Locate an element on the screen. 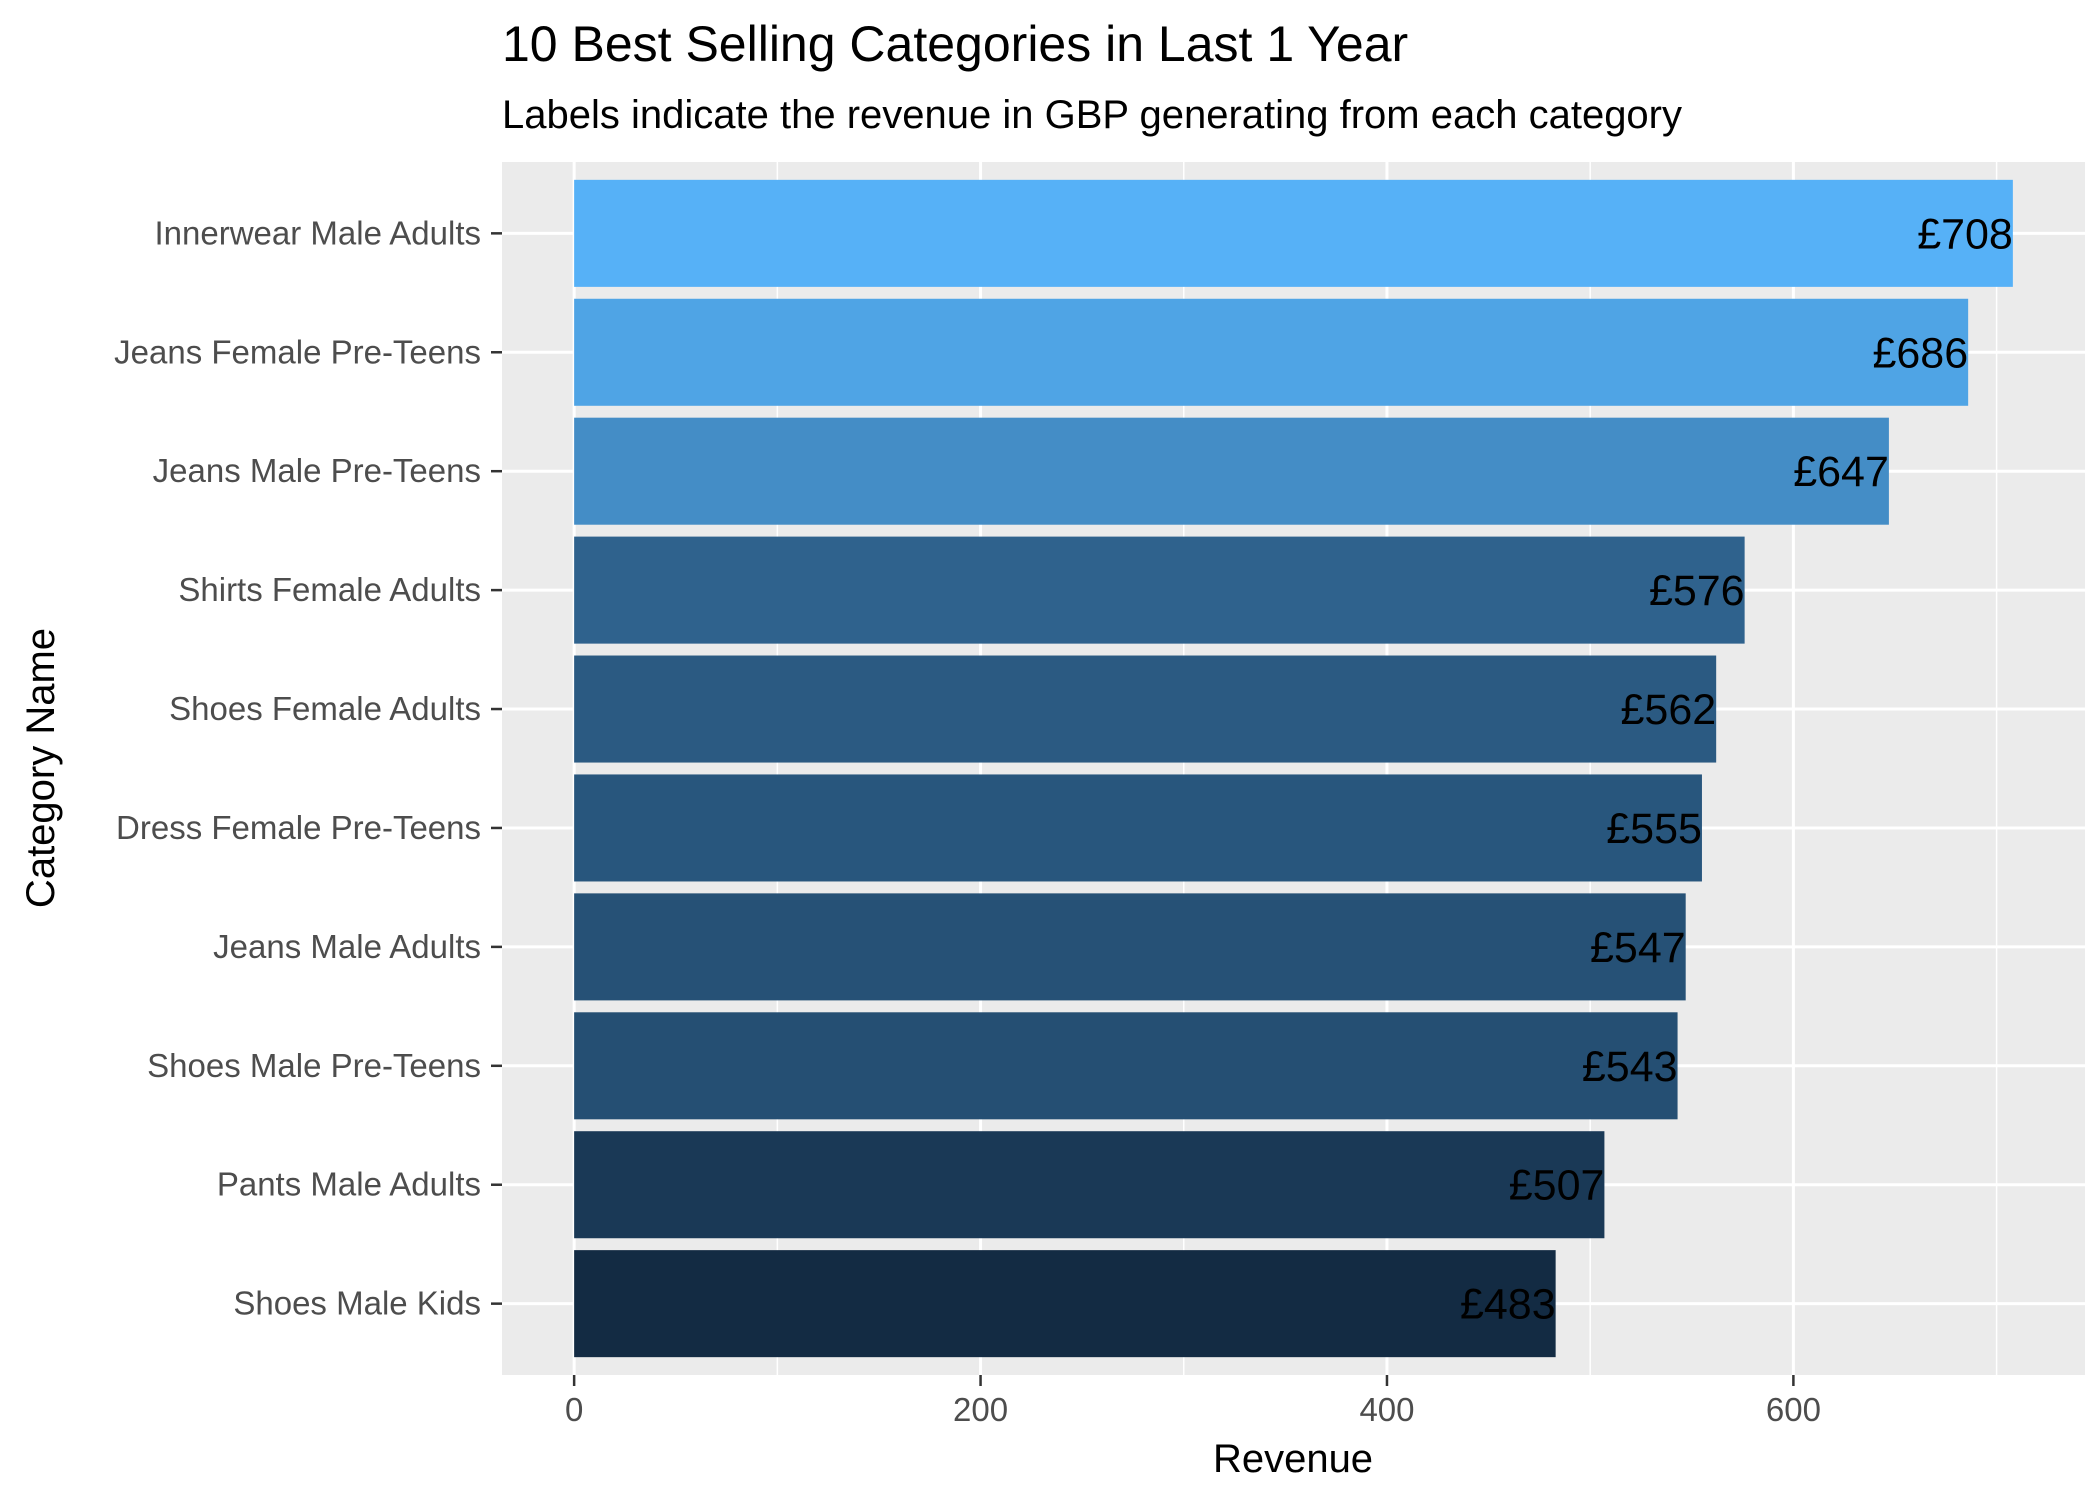 This screenshot has width=2100, height=1500. y-tick-label: Shoes Male Kids is located at coordinates (357, 1303).